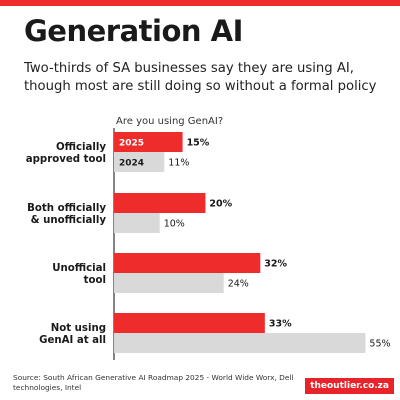 Image resolution: width=400 pixels, height=400 pixels. I want to click on chart-question: Are you using GenAI?, so click(169, 121).